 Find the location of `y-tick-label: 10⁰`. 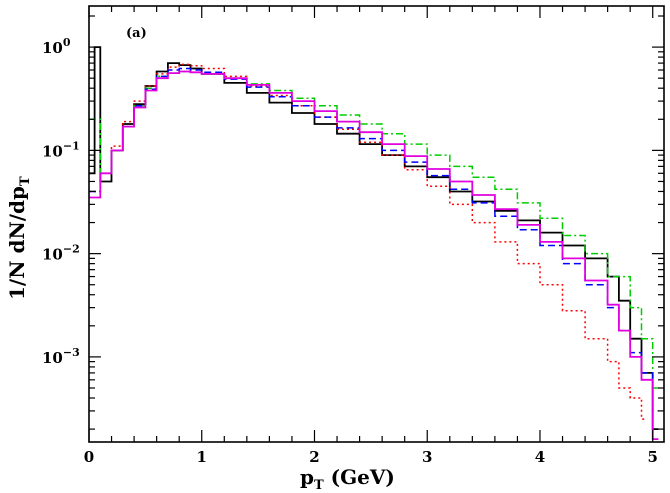

y-tick-label: 10⁰ is located at coordinates (56, 46).